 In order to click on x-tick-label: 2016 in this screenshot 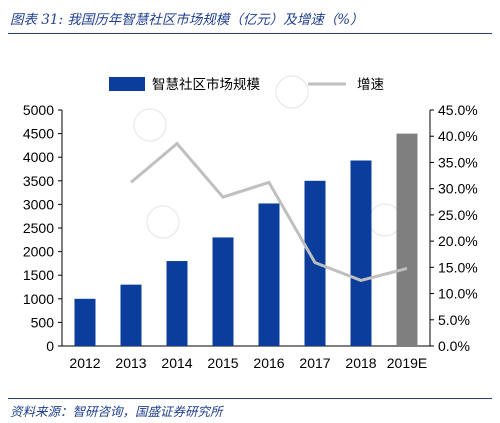, I will do `click(268, 363)`.